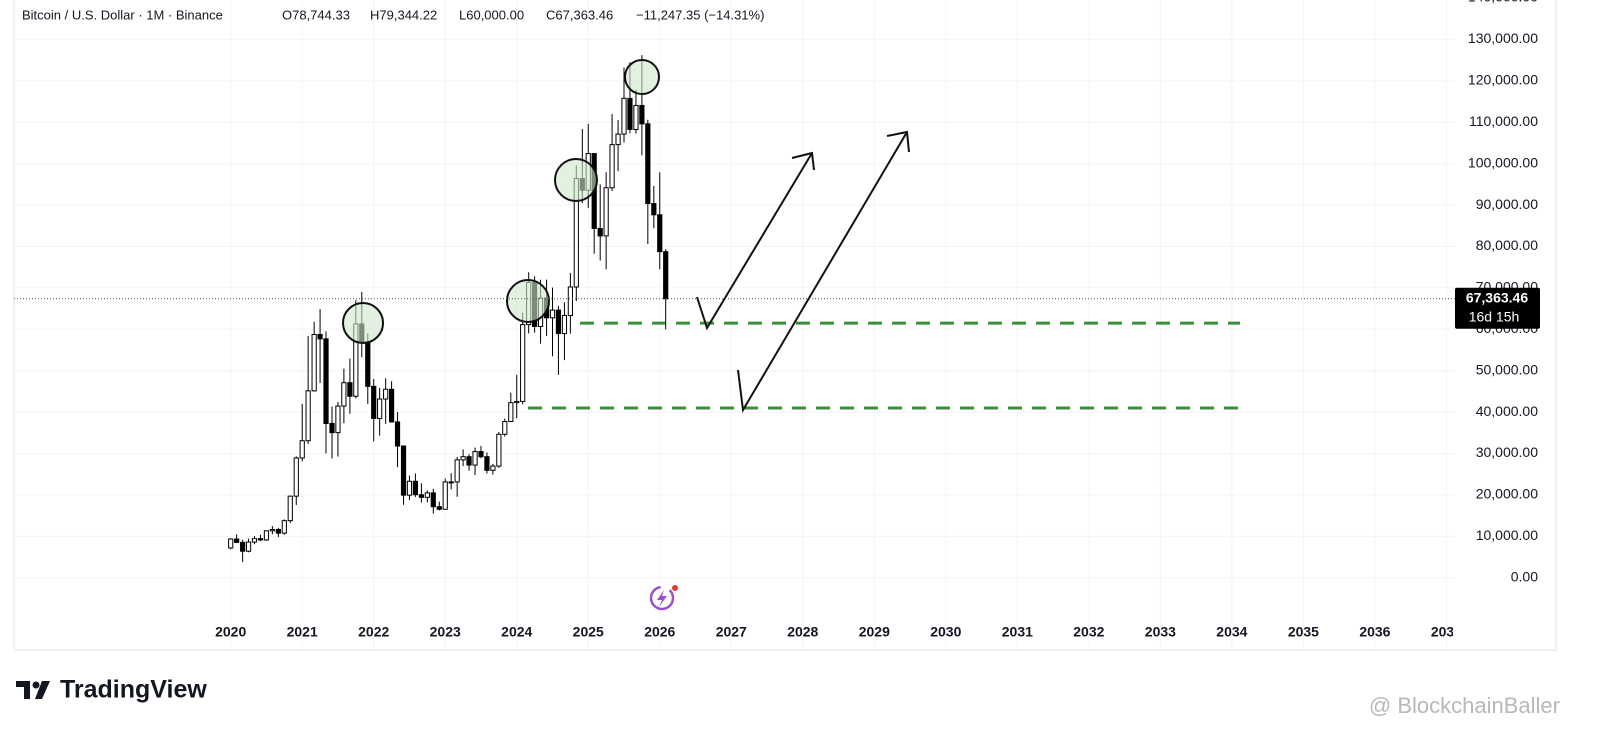 The height and width of the screenshot is (750, 1600). Describe the element at coordinates (1231, 632) in the screenshot. I see `x-tick-label: 2034` at that location.